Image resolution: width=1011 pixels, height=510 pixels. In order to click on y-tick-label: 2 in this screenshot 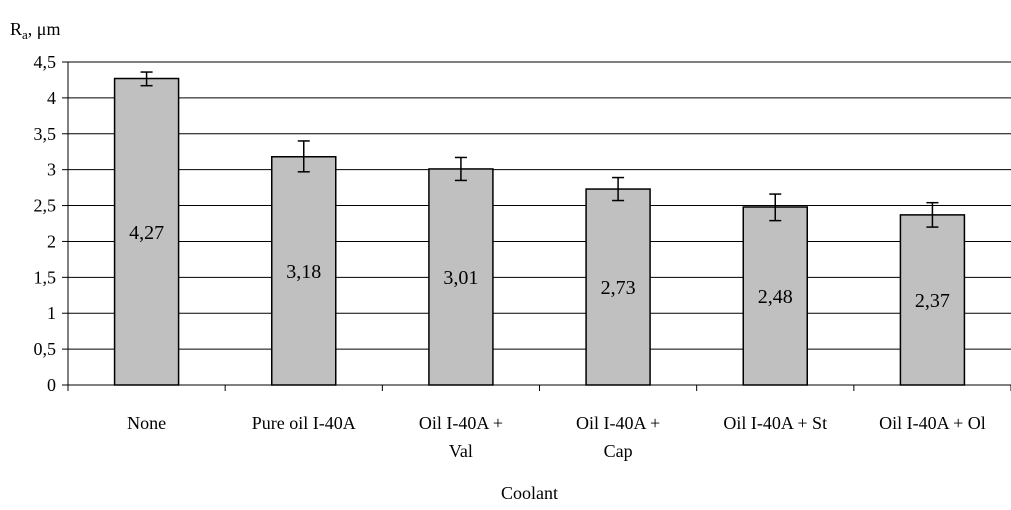, I will do `click(51, 241)`.